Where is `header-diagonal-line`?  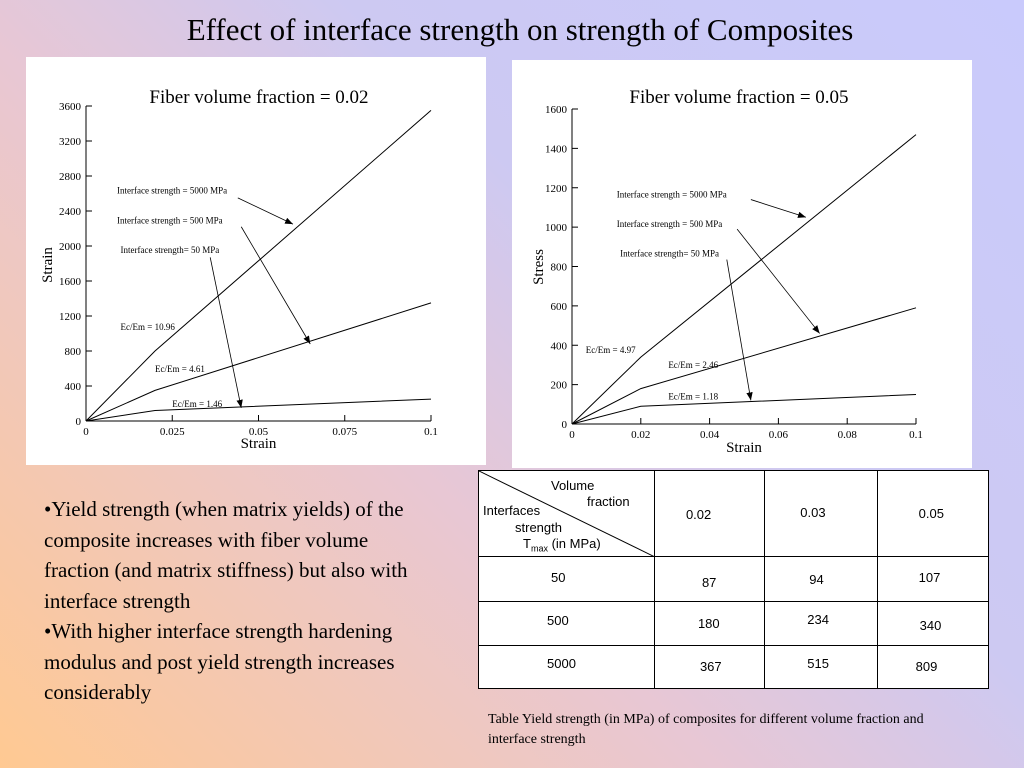
header-diagonal-line is located at coordinates (566, 513).